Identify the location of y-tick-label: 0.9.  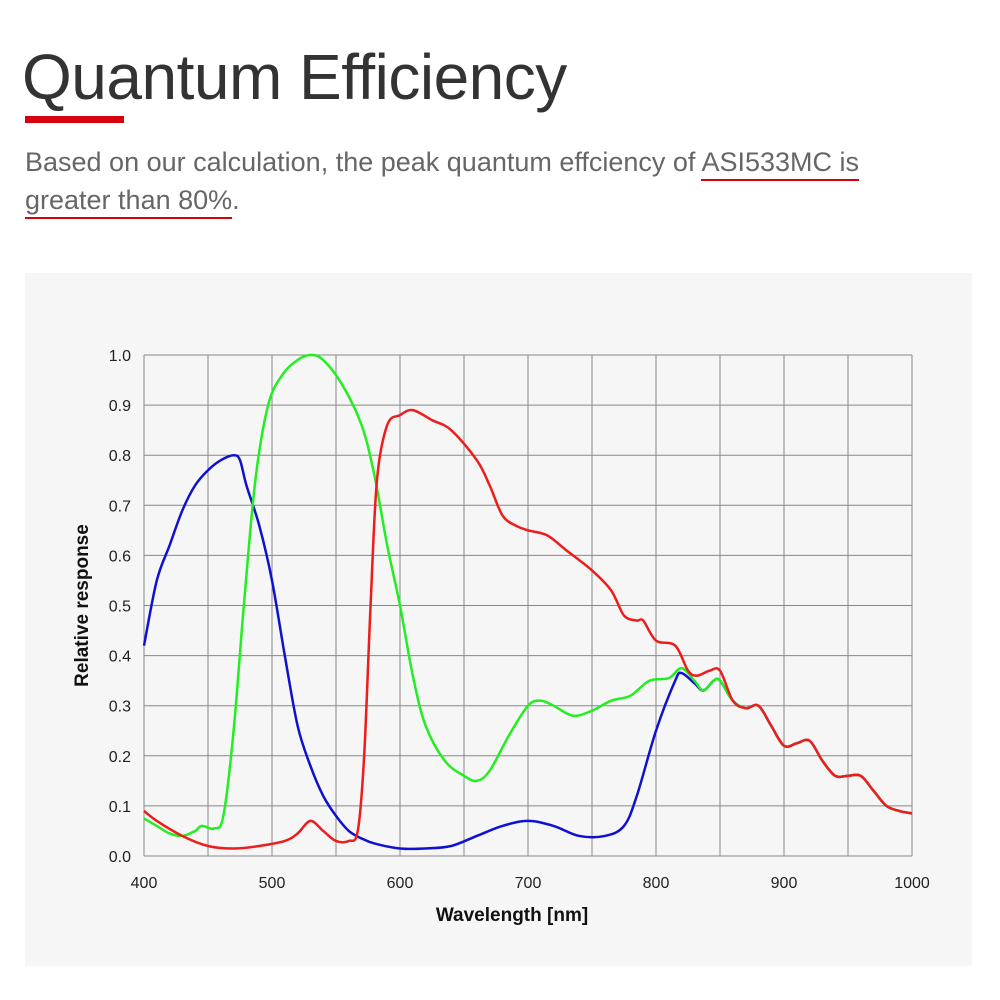
(120, 406).